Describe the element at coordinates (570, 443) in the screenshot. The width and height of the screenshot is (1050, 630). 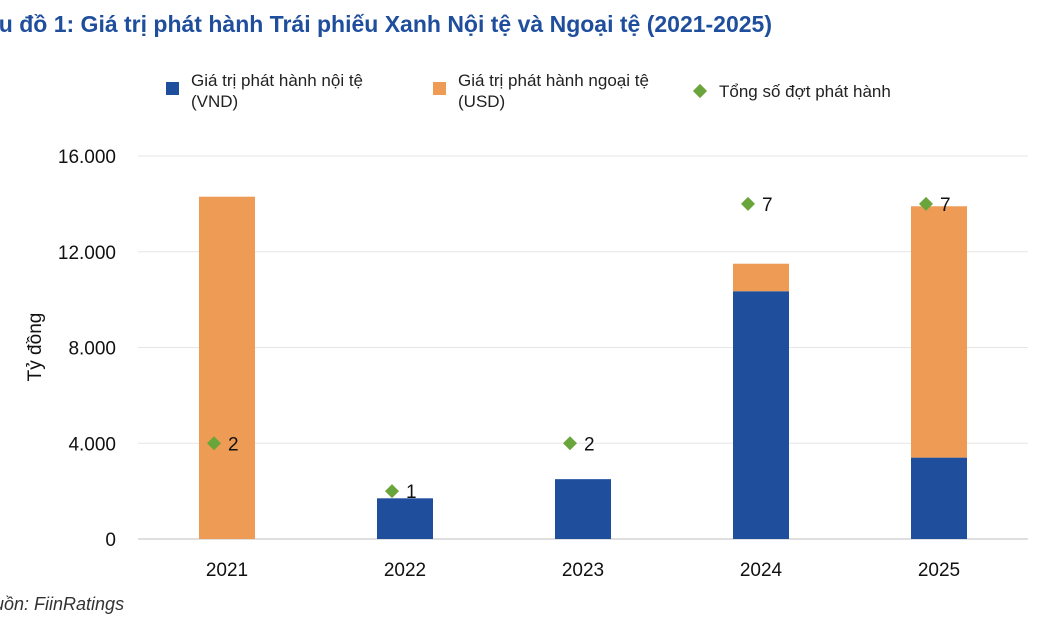
I see `issuance-marker-2023` at that location.